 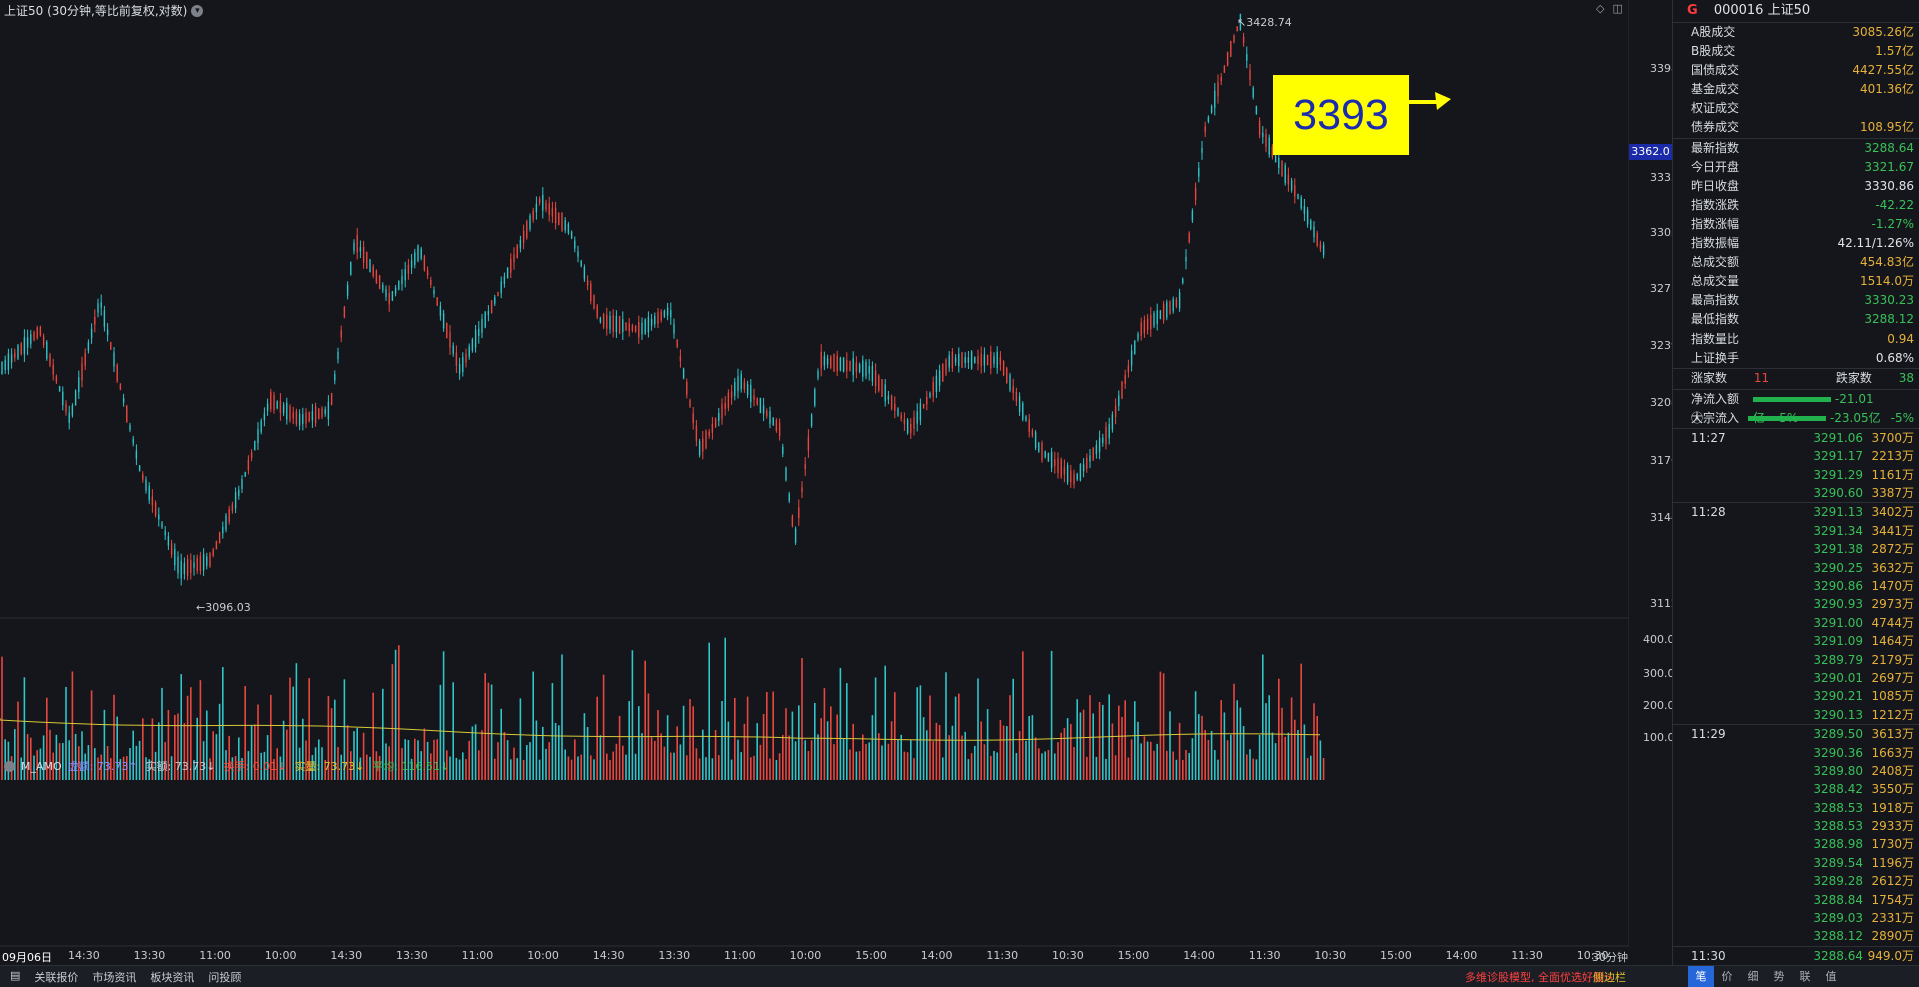 What do you see at coordinates (1805, 976) in the screenshot?
I see `panel-tab: 联` at bounding box center [1805, 976].